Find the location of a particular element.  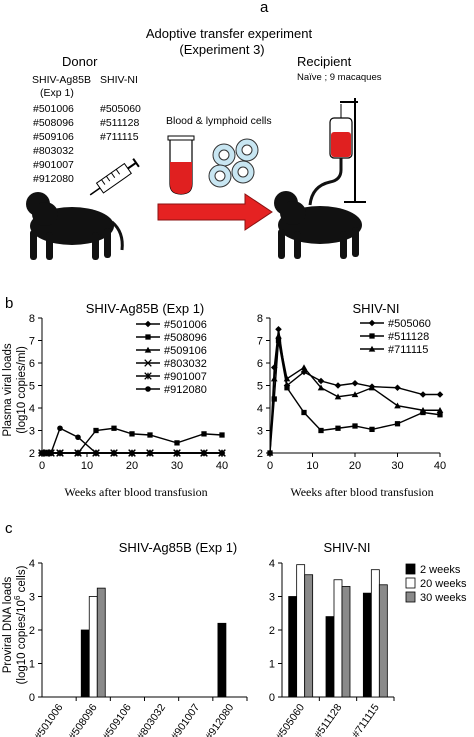

group2-id: #505060 is located at coordinates (120, 109).